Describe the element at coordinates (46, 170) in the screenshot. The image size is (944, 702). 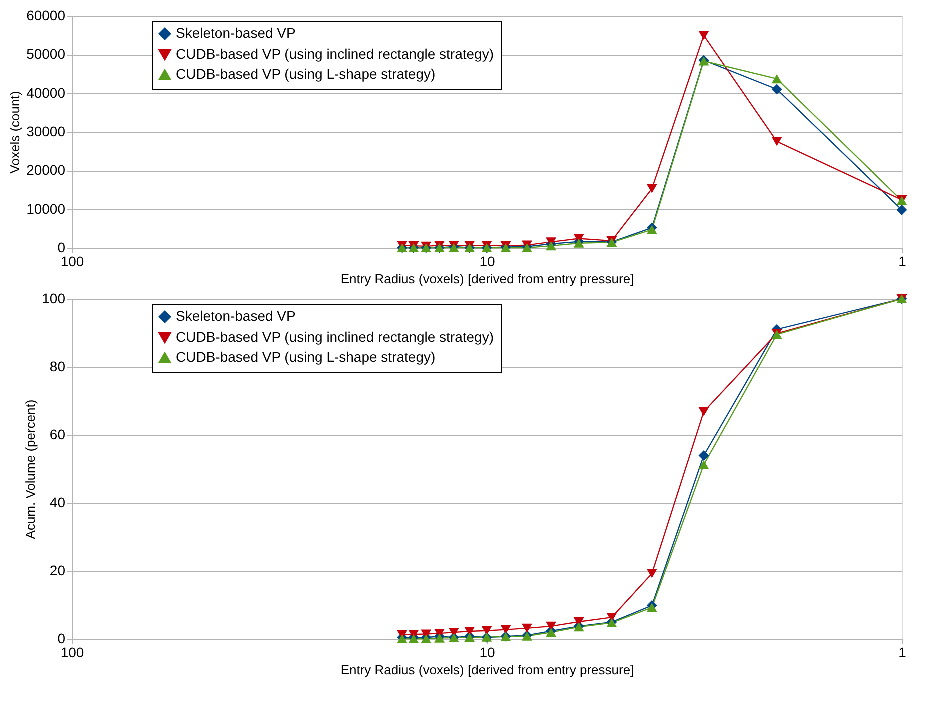
I see `y-tick-label: 20000` at that location.